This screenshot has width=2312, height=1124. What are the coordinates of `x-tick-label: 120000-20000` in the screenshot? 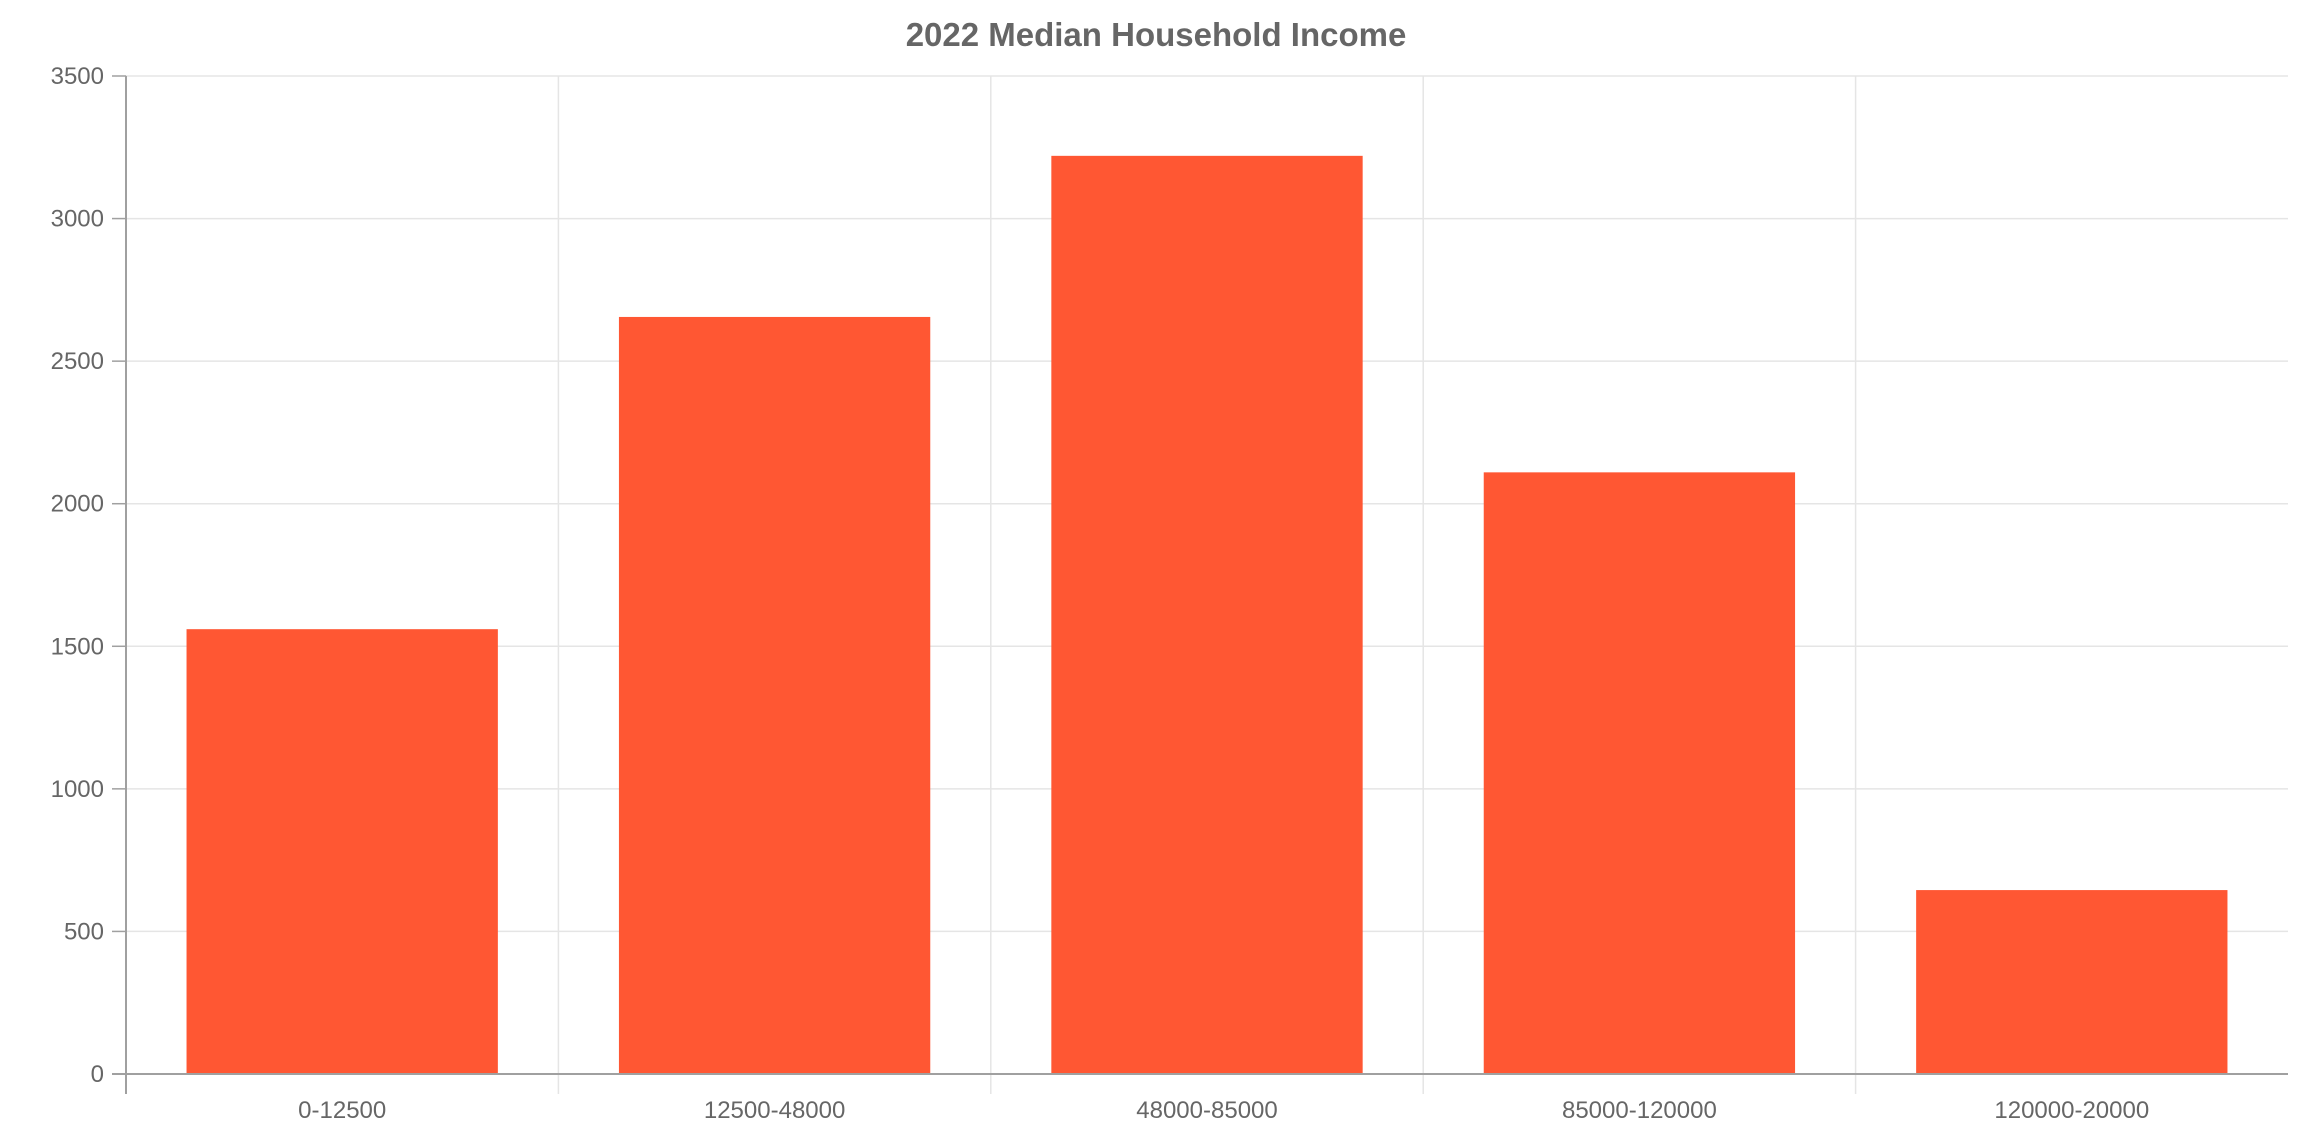 It's located at (2071, 1110).